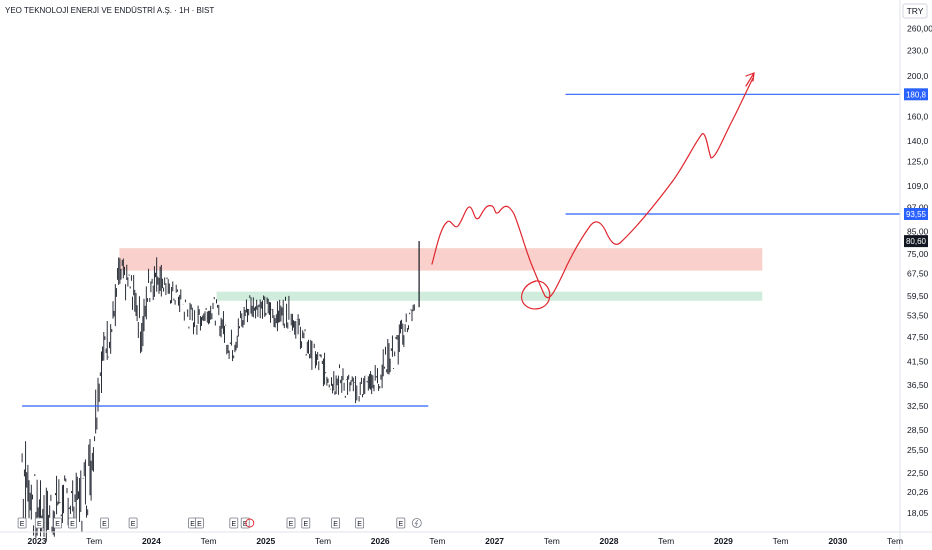 Image resolution: width=932 pixels, height=550 pixels. What do you see at coordinates (250, 523) in the screenshot?
I see `dividend-marker-icon` at bounding box center [250, 523].